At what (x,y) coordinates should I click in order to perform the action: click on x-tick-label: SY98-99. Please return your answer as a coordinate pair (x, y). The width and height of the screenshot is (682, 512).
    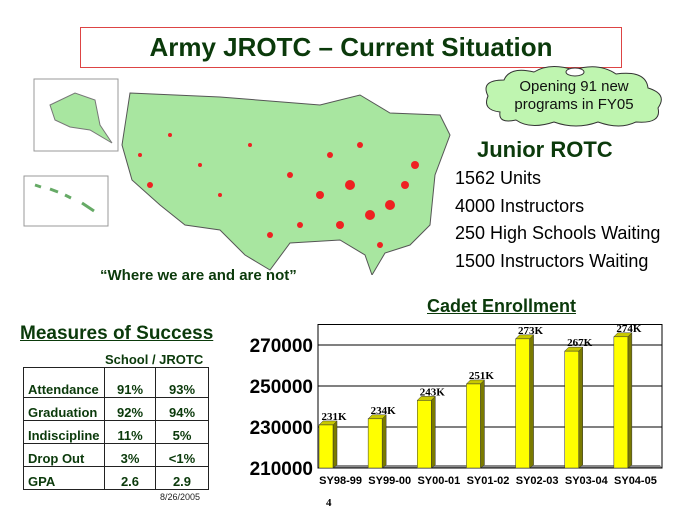
    Looking at the image, I should click on (340, 481).